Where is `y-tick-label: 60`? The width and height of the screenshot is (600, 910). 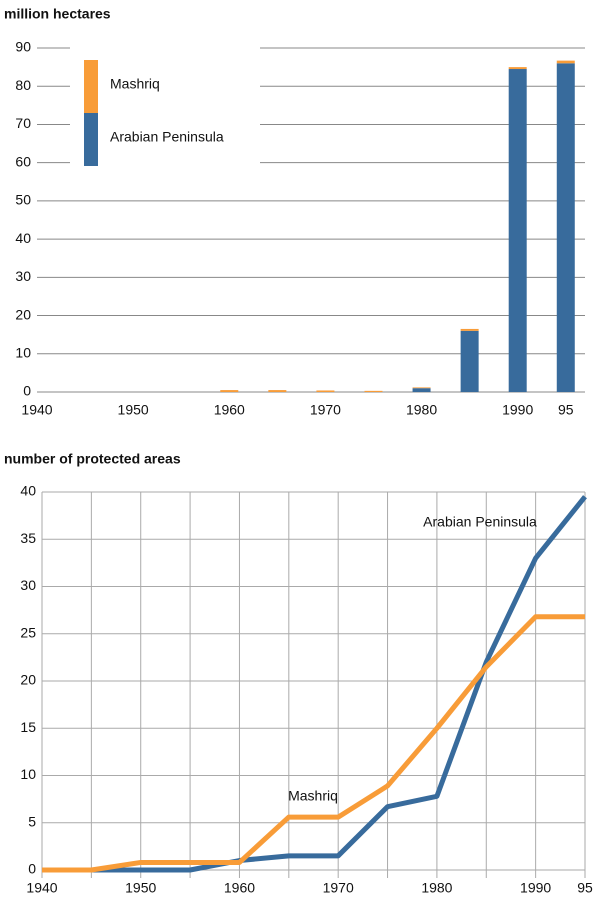 y-tick-label: 60 is located at coordinates (23, 161).